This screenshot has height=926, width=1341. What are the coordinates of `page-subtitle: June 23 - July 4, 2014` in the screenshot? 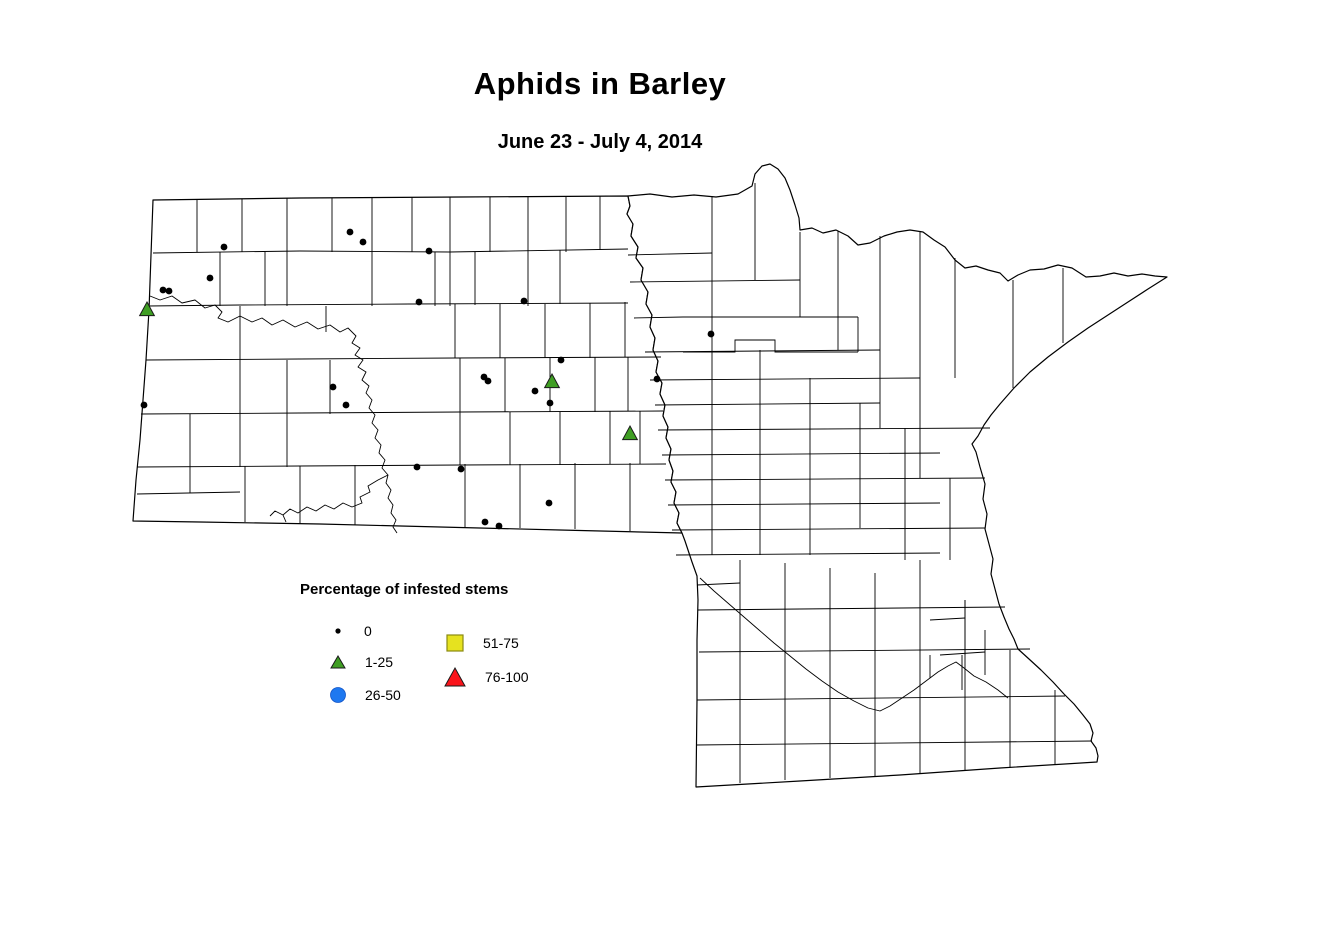 It's located at (600, 142).